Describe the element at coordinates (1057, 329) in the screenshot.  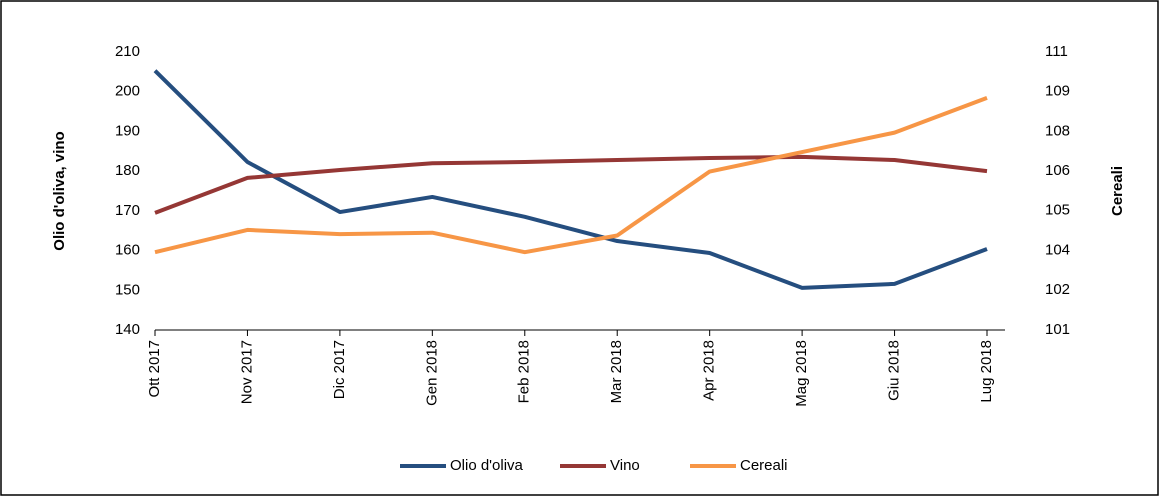
I see `y2-tick-label: 101` at that location.